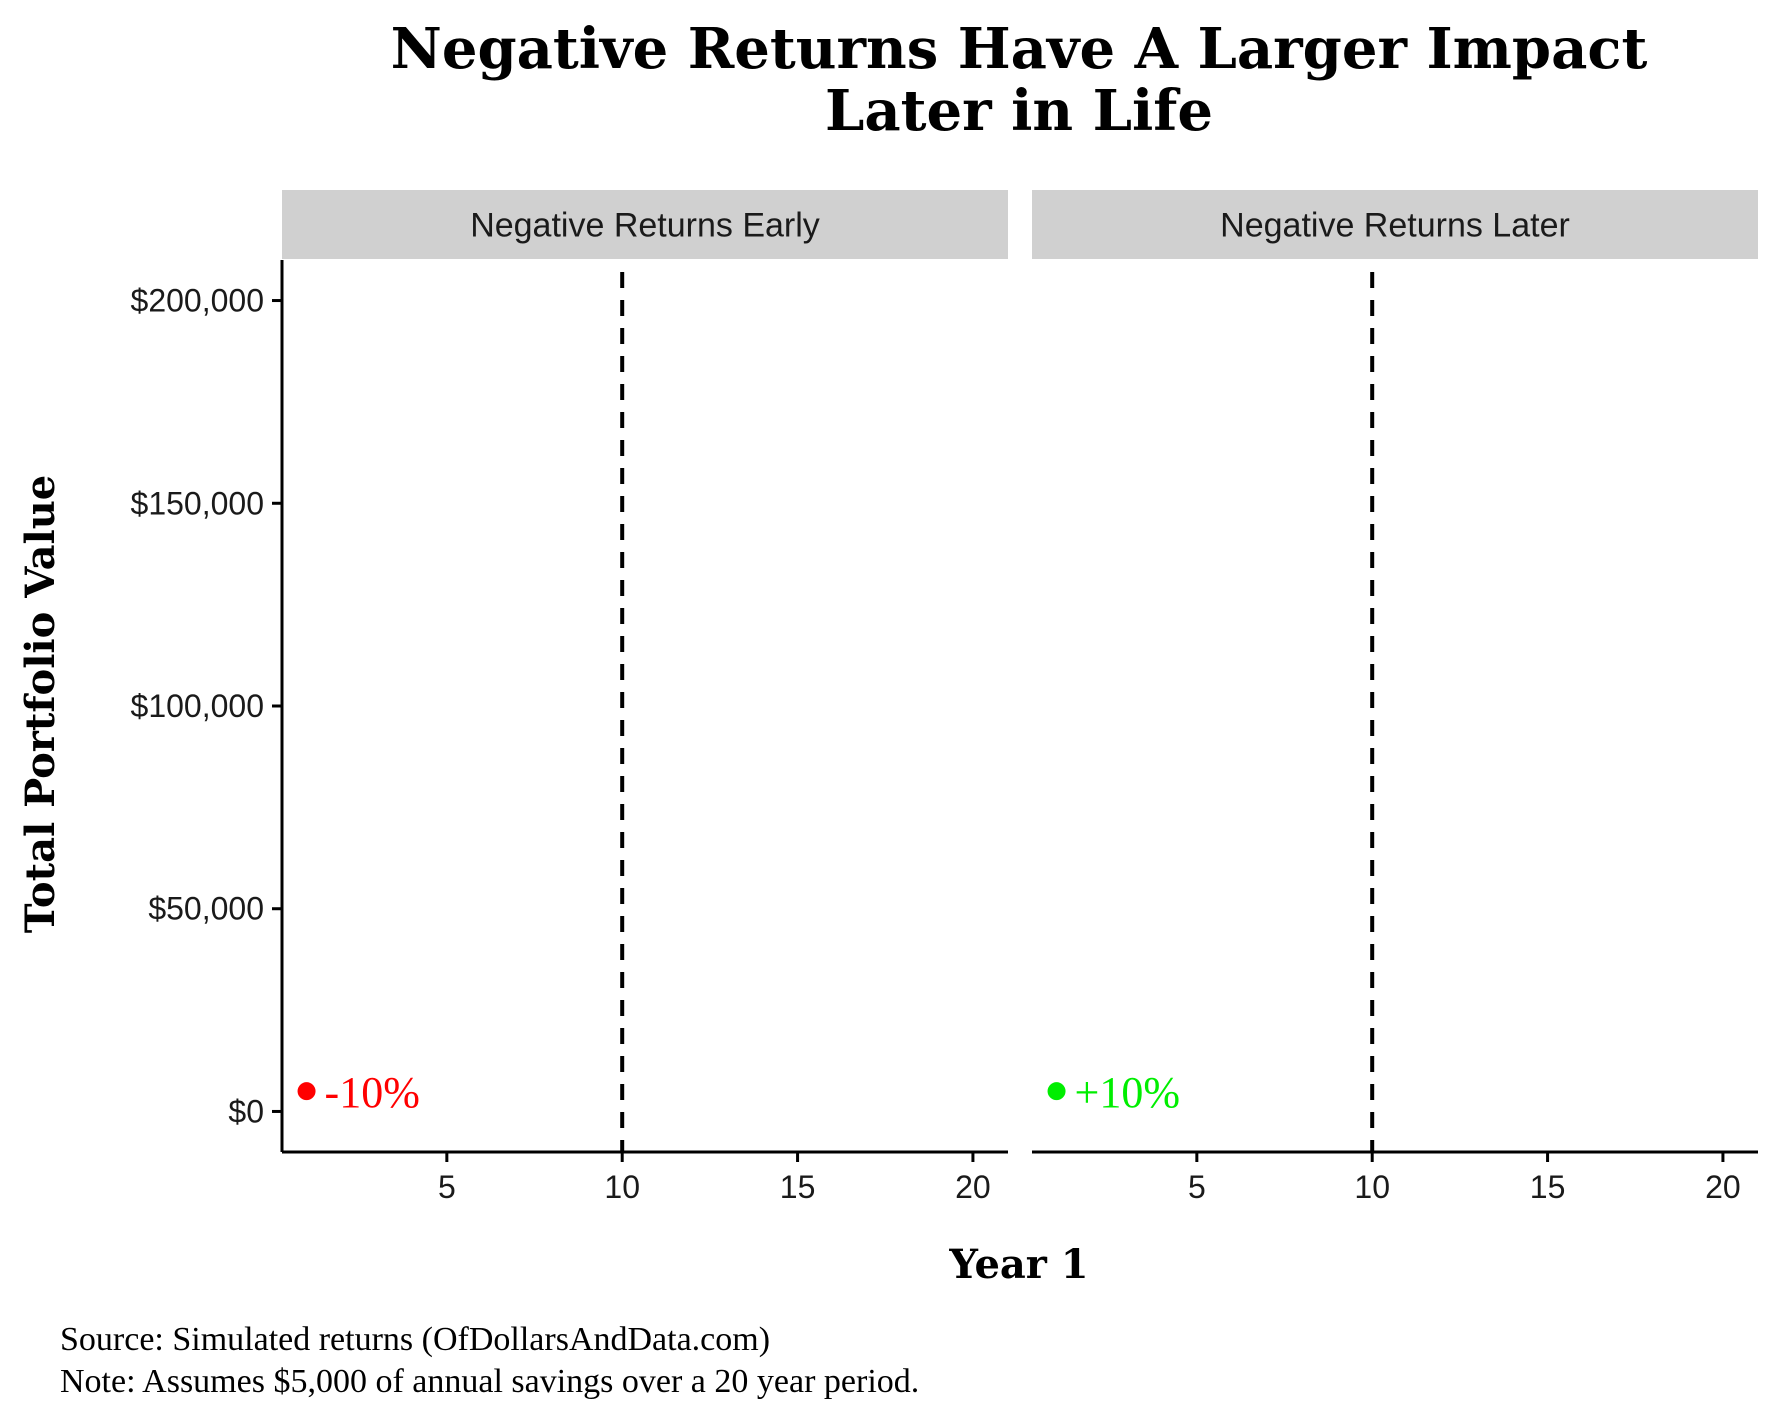 The height and width of the screenshot is (1417, 1771). I want to click on y-tick-label: $0, so click(246, 1111).